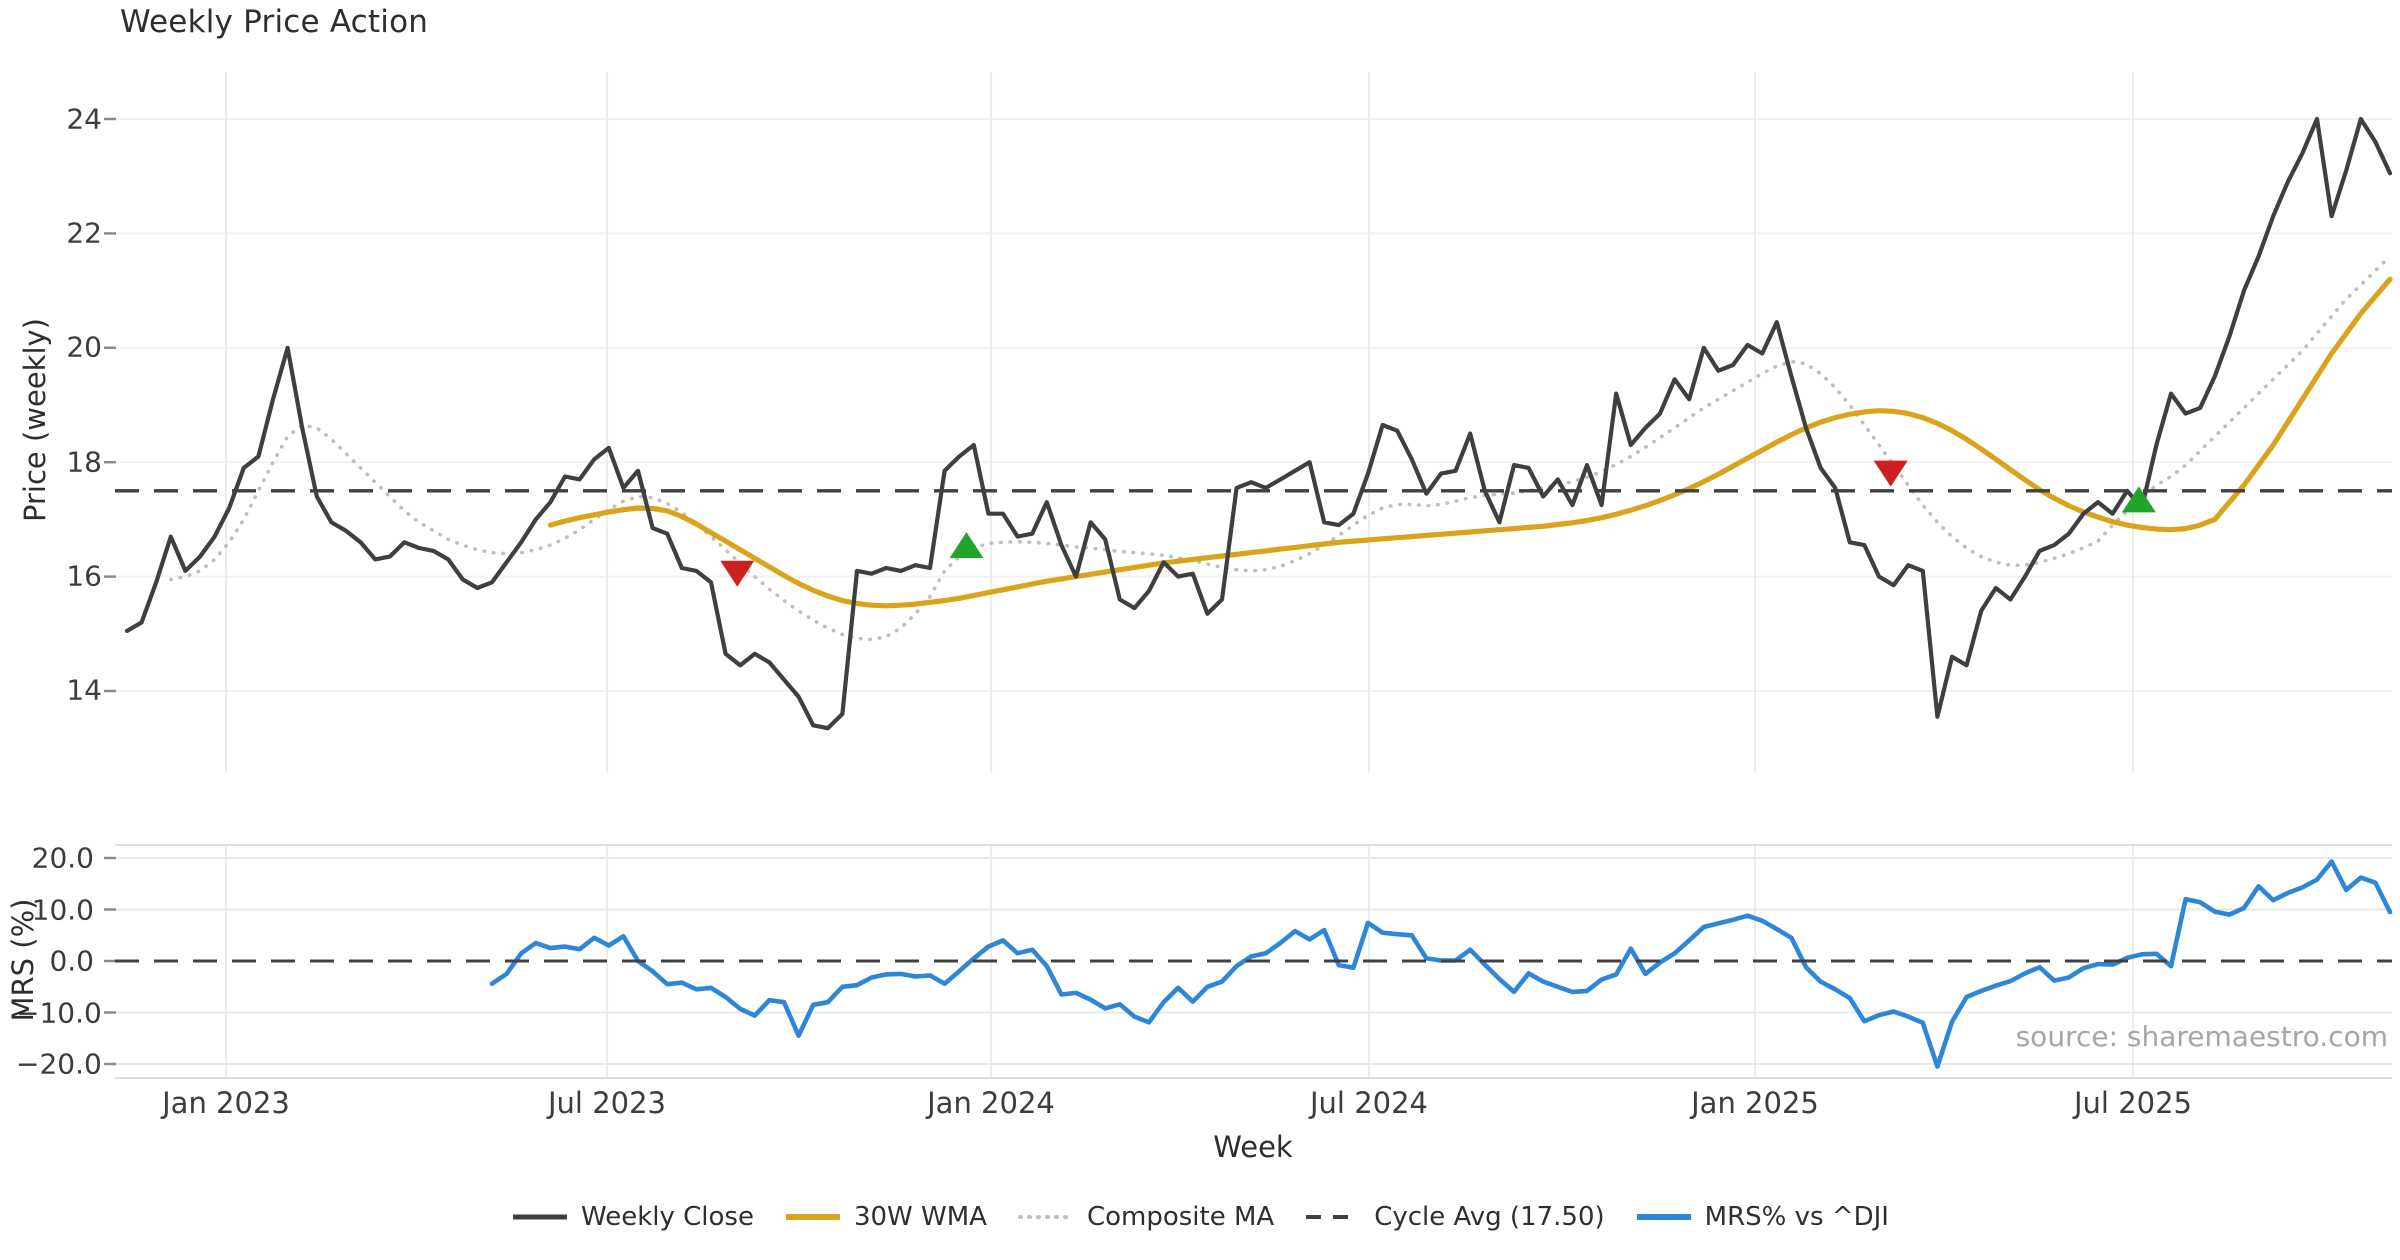  I want to click on mrs-ytick-10: 10.0, so click(62, 910).